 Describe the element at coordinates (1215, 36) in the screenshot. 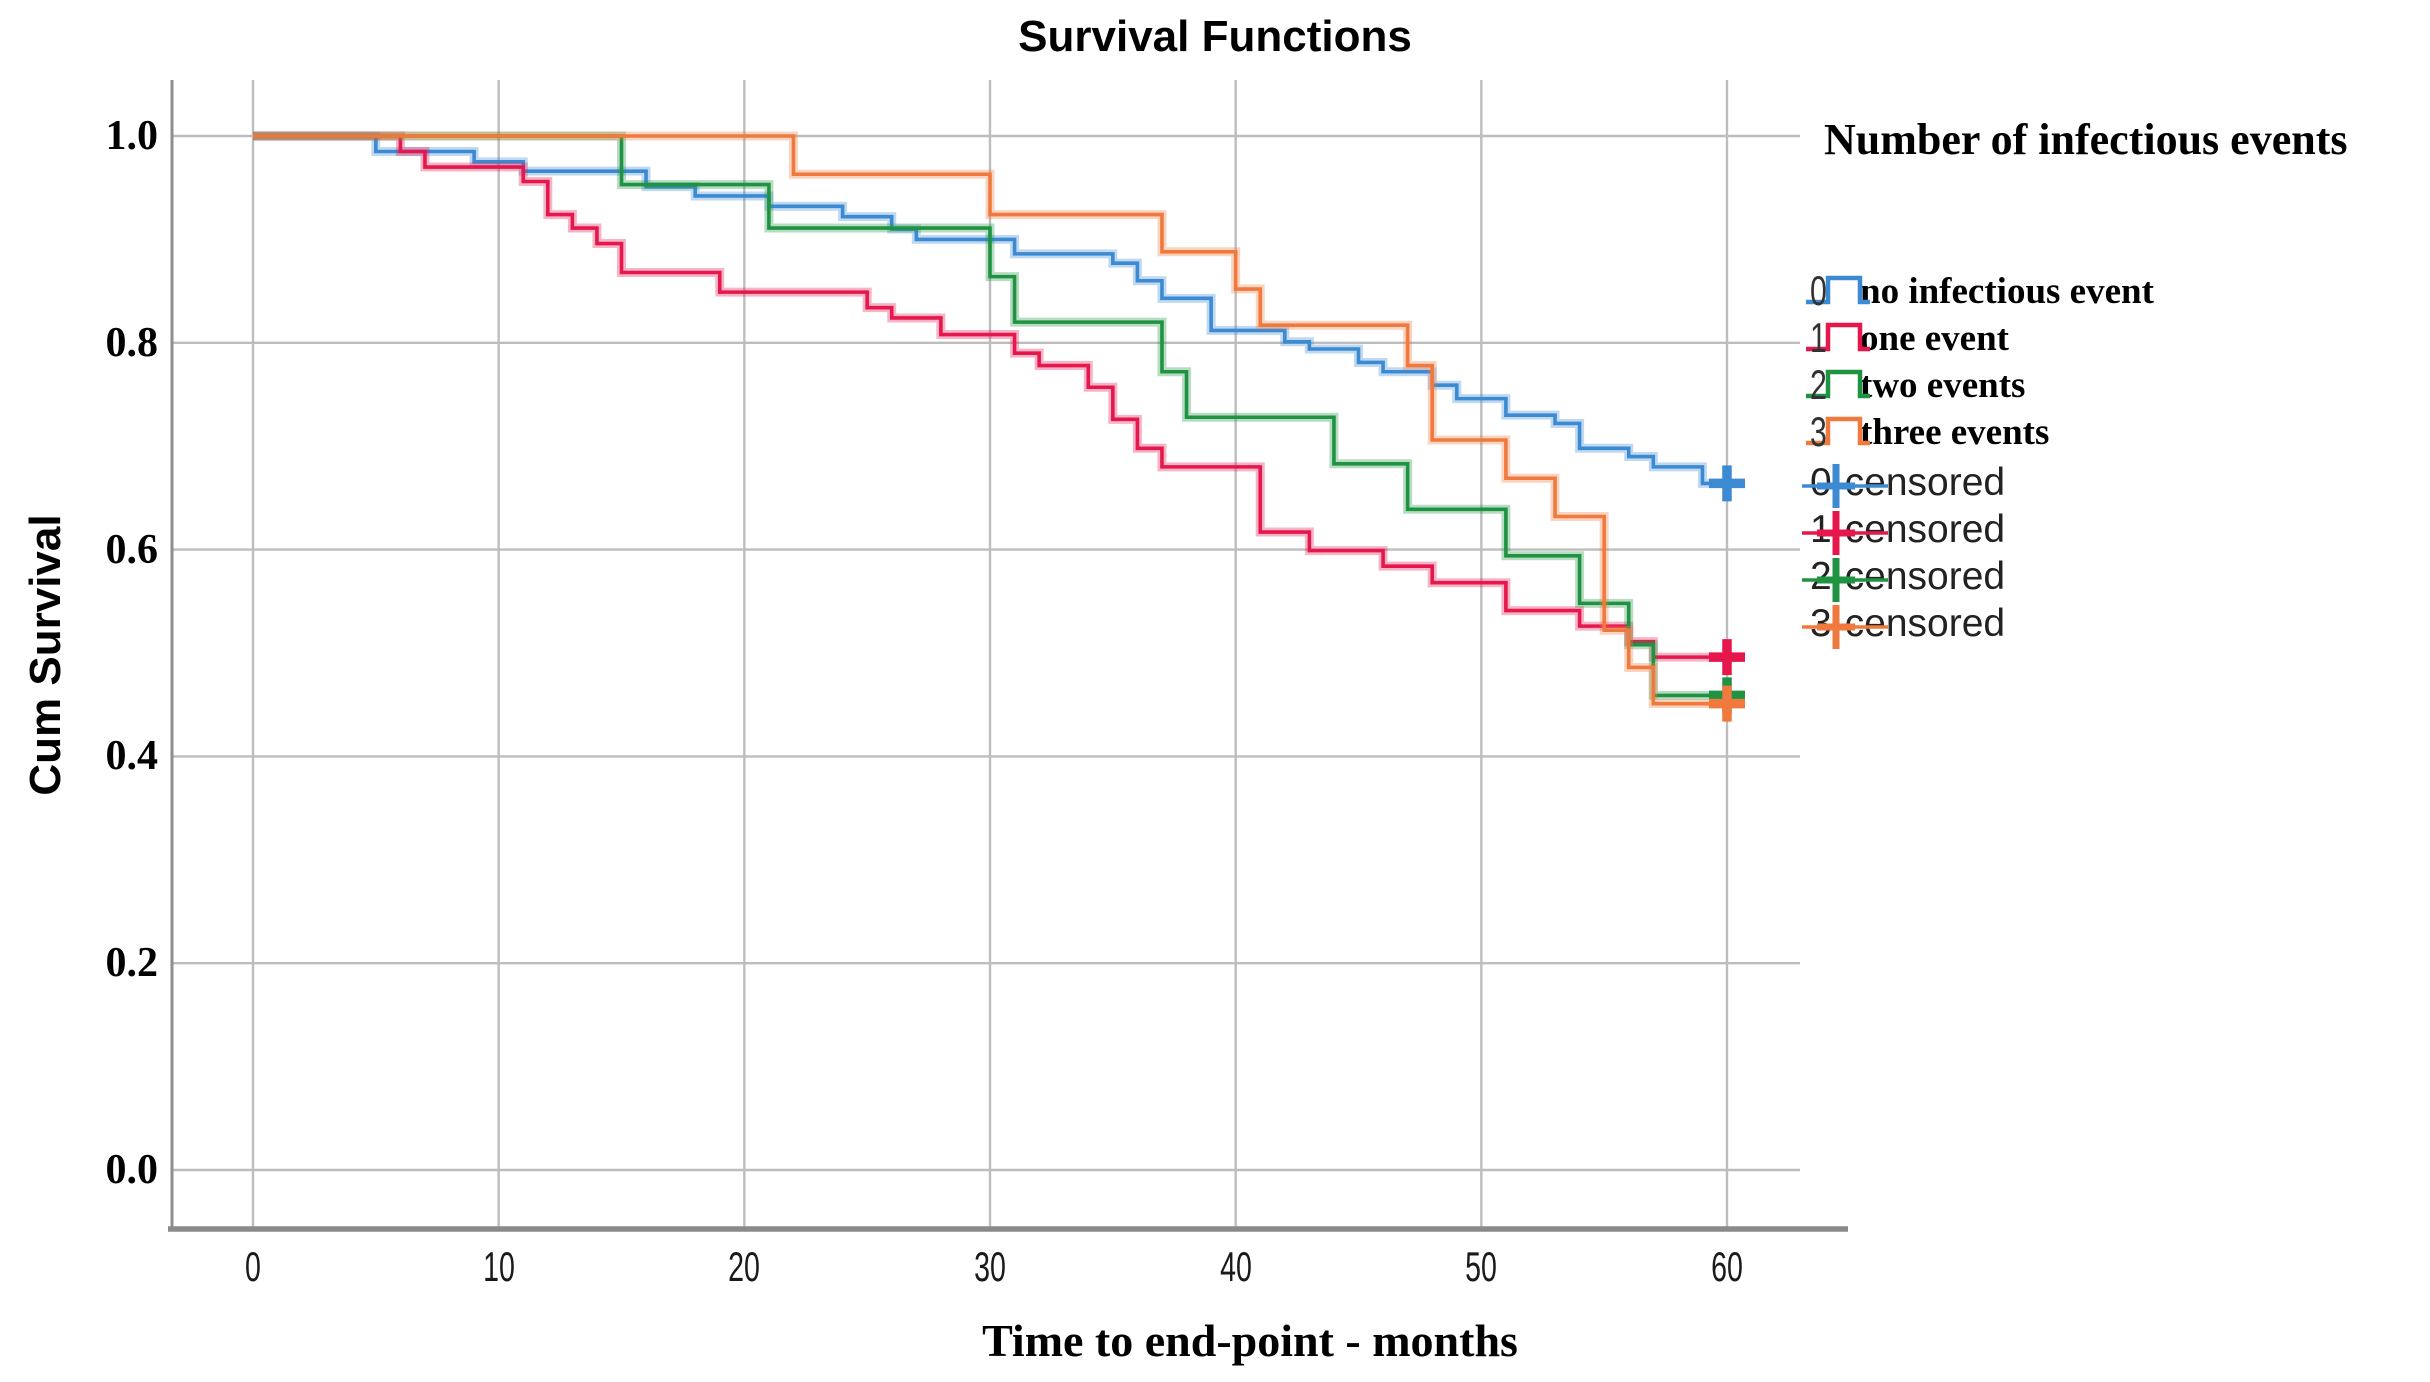

I see `chart-title: Survival Functions` at that location.